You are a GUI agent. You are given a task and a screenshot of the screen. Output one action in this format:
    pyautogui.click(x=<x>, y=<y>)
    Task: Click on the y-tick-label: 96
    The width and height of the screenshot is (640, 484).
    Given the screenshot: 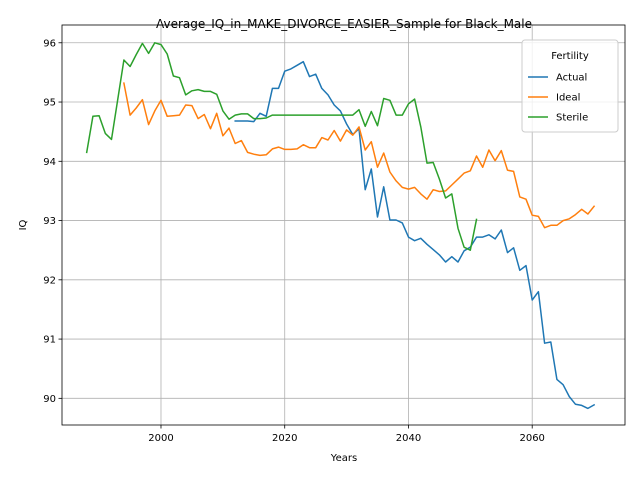 What is the action you would take?
    pyautogui.click(x=49, y=43)
    